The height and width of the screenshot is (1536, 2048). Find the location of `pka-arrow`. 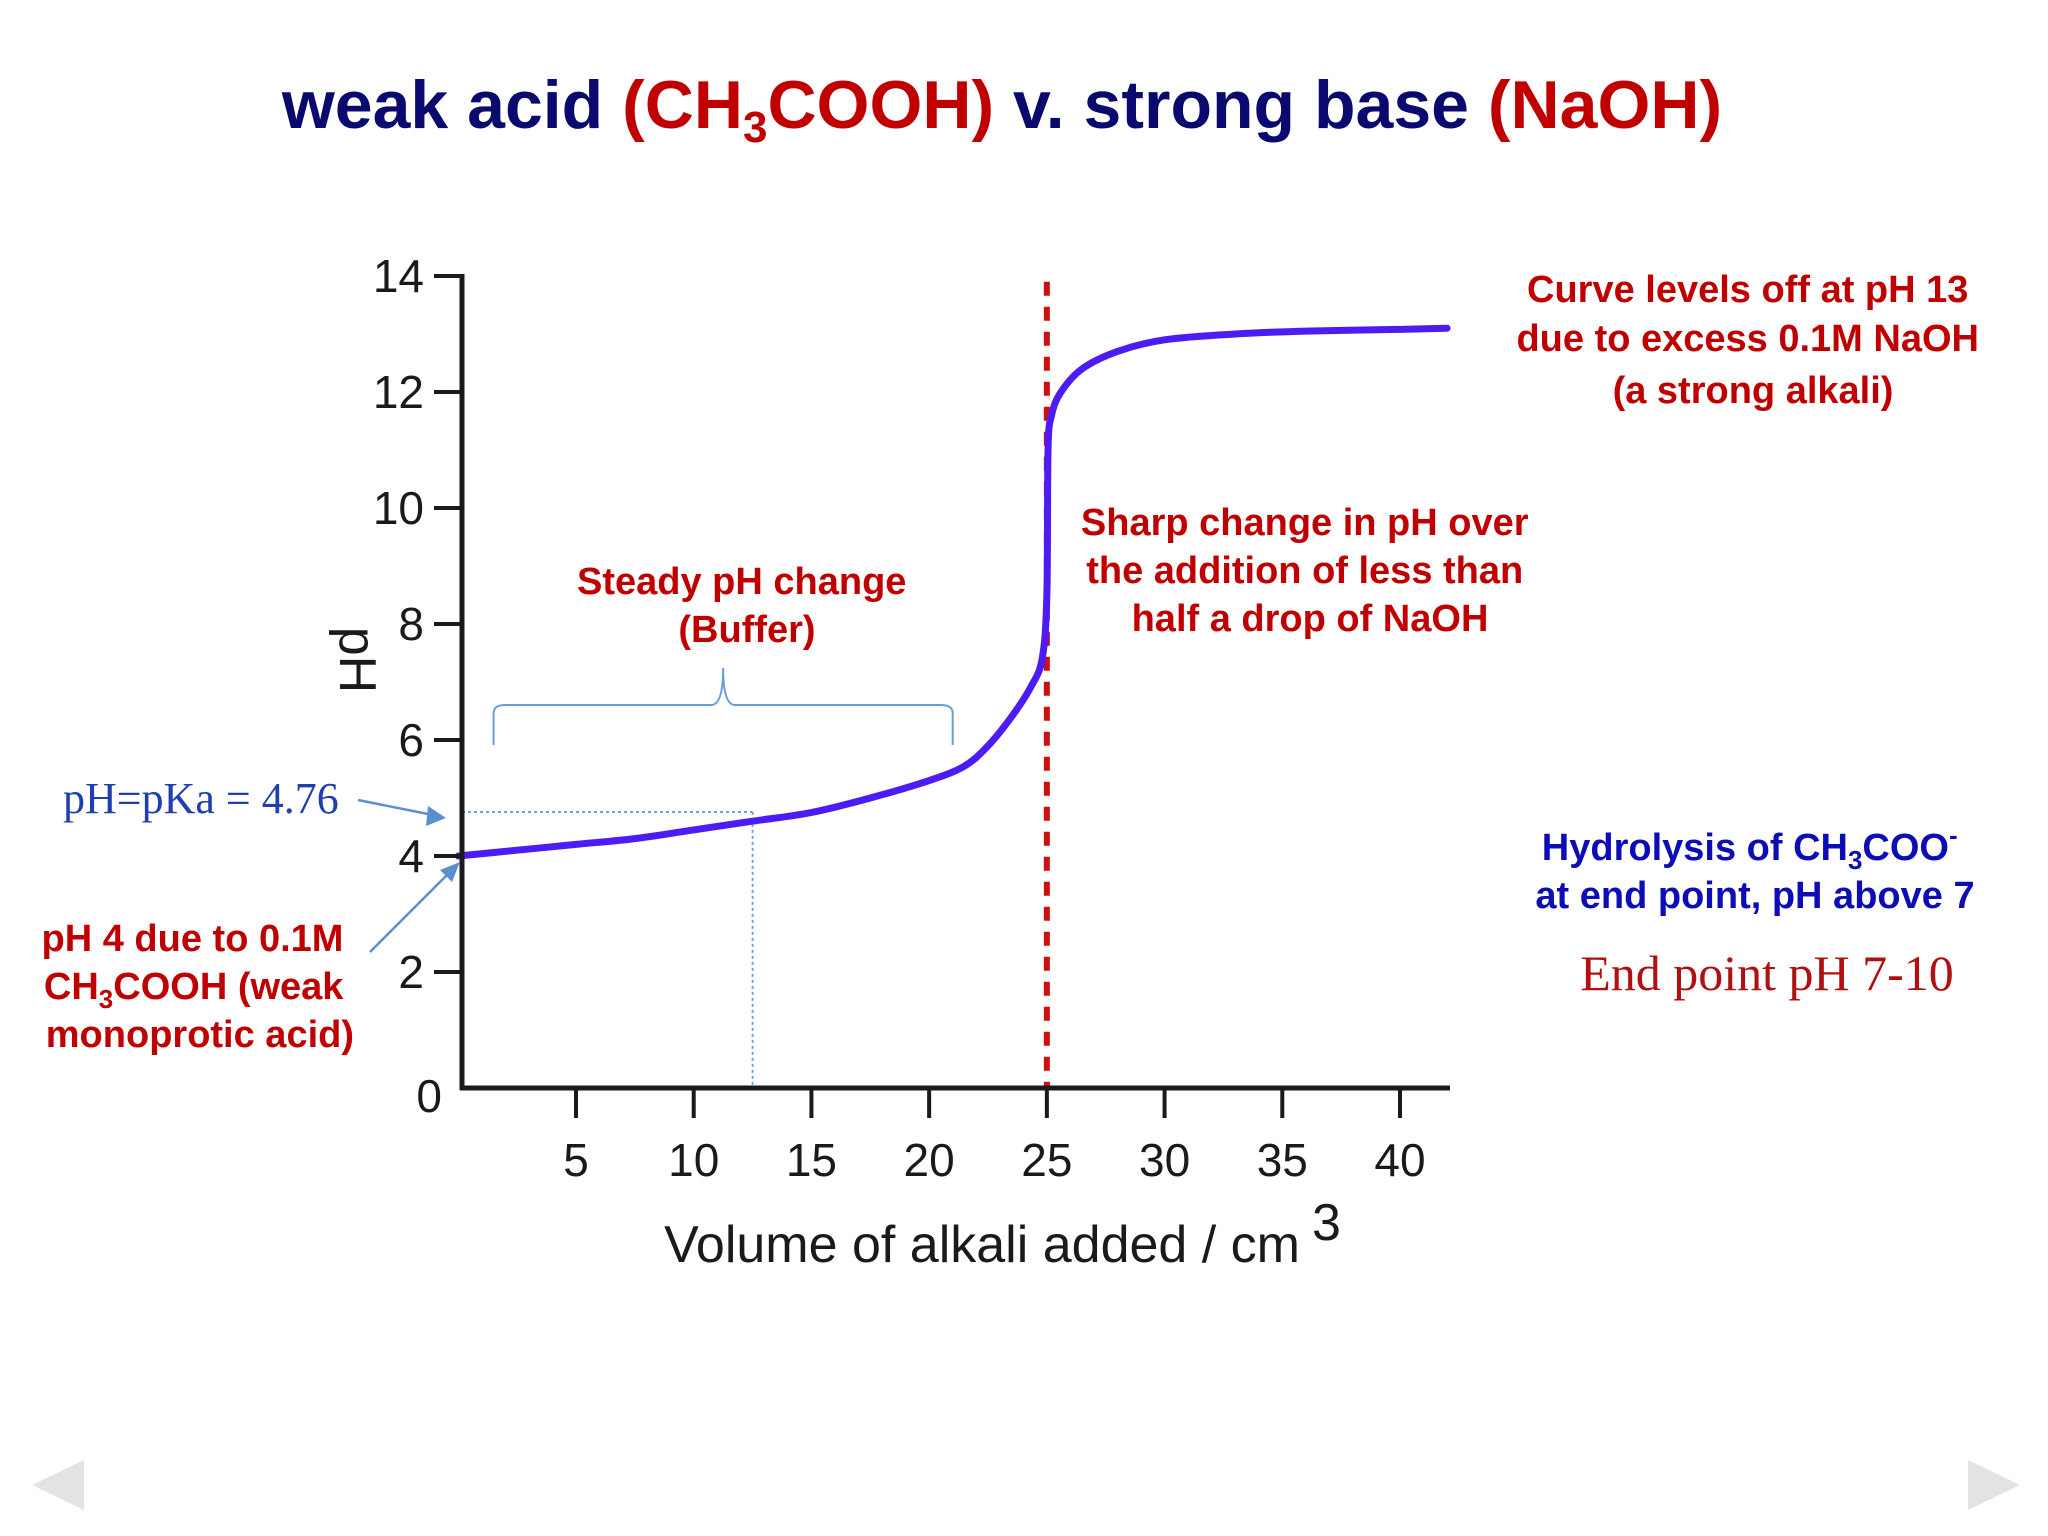

pka-arrow is located at coordinates (401, 812).